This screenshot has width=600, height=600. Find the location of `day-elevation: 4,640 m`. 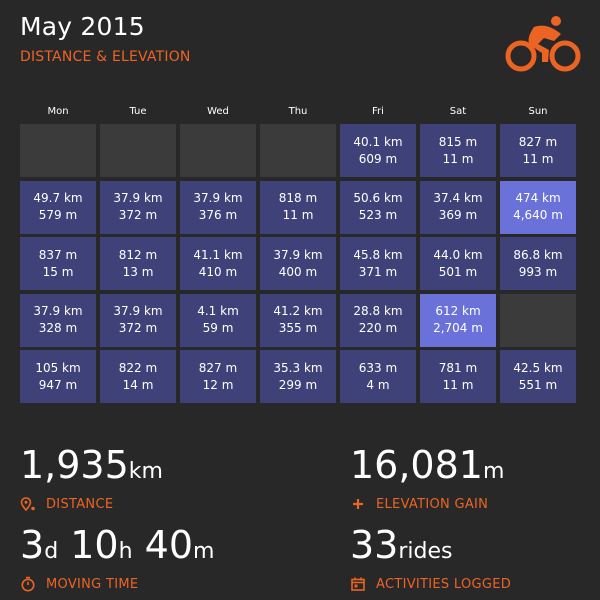

day-elevation: 4,640 m is located at coordinates (538, 215).